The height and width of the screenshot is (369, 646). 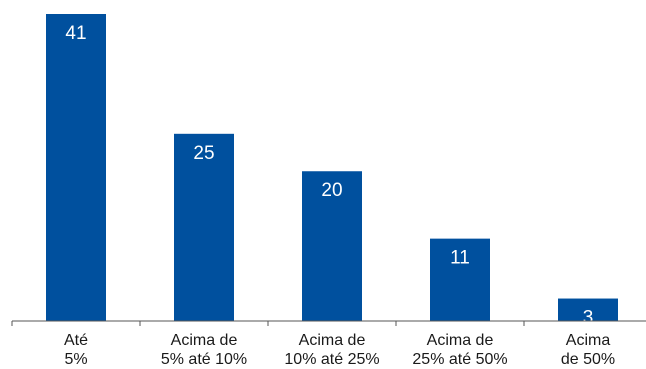 I want to click on x-tick-label-line: Até, so click(x=76, y=340).